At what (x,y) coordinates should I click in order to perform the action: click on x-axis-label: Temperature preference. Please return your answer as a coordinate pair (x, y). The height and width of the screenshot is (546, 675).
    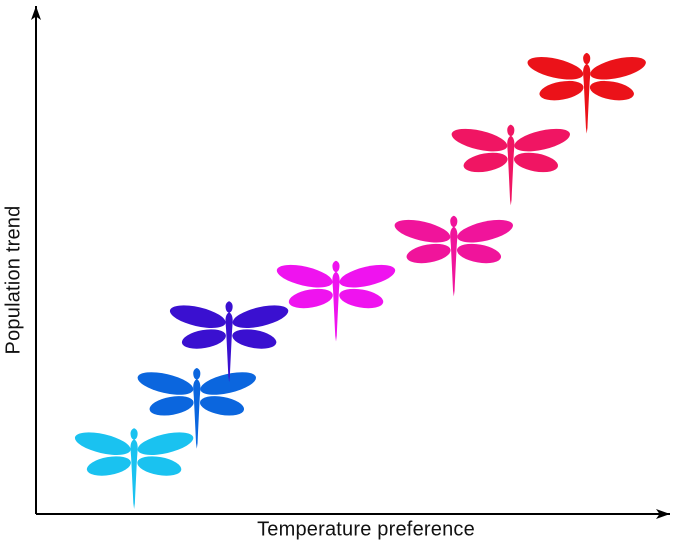
    Looking at the image, I should click on (366, 529).